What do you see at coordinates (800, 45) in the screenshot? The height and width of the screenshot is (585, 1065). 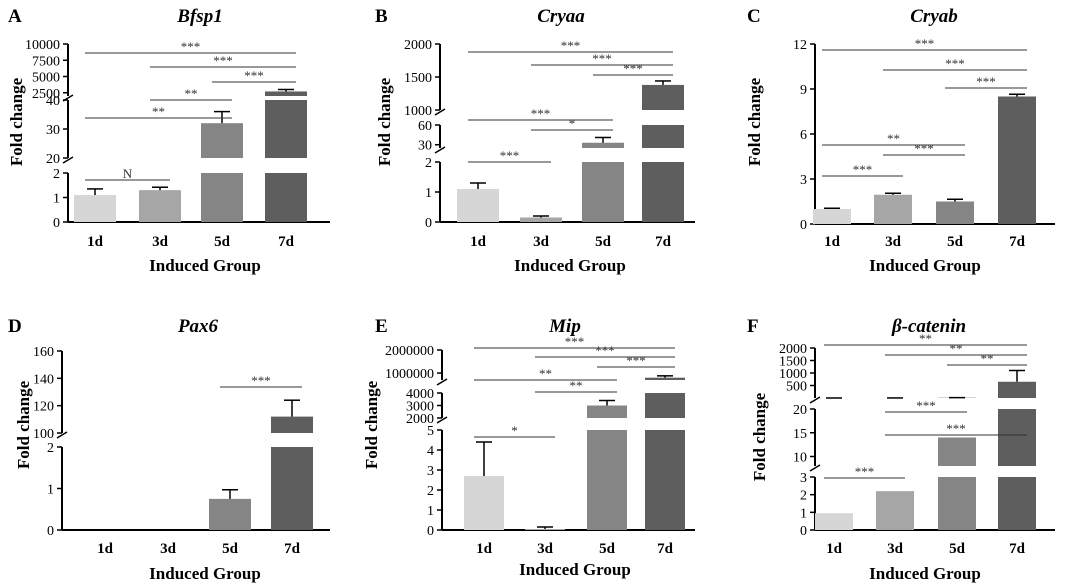 I see `y-tick-label: 12` at bounding box center [800, 45].